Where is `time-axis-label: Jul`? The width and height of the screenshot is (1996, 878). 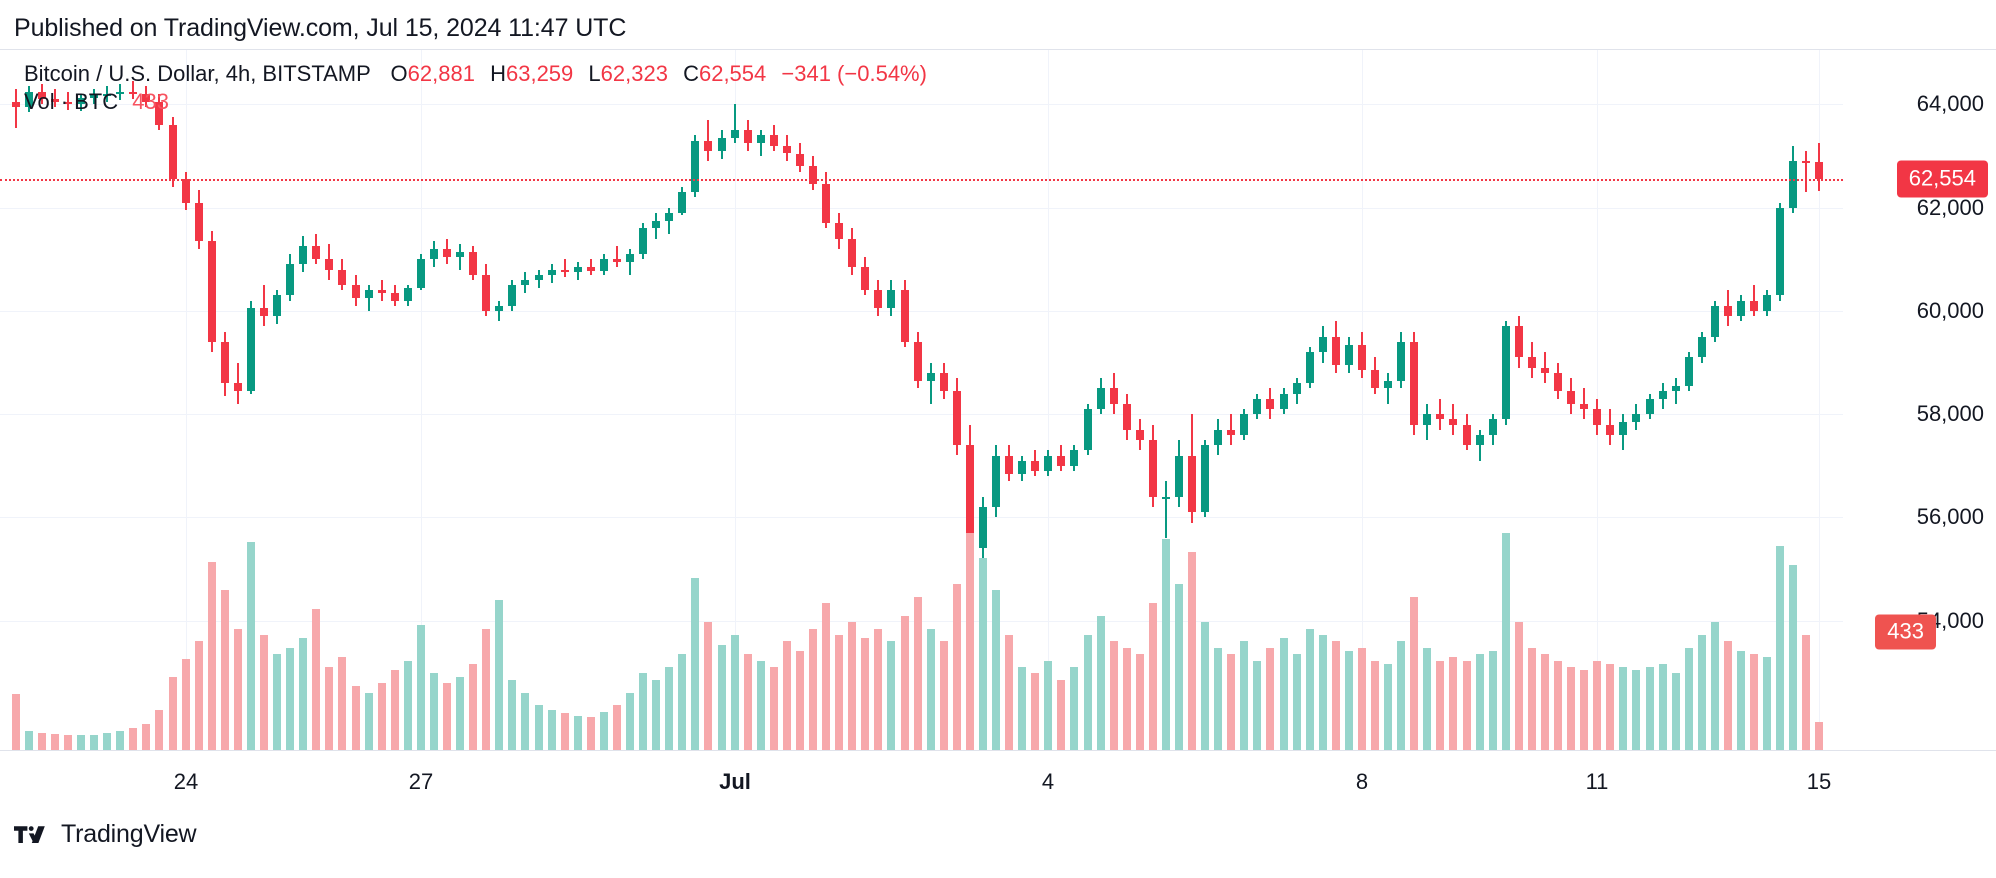 time-axis-label: Jul is located at coordinates (735, 781).